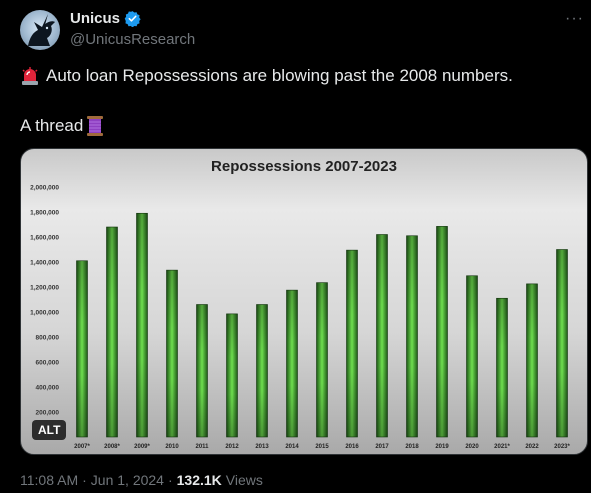  Describe the element at coordinates (112, 447) in the screenshot. I see `x-tick-label: 2008*` at that location.